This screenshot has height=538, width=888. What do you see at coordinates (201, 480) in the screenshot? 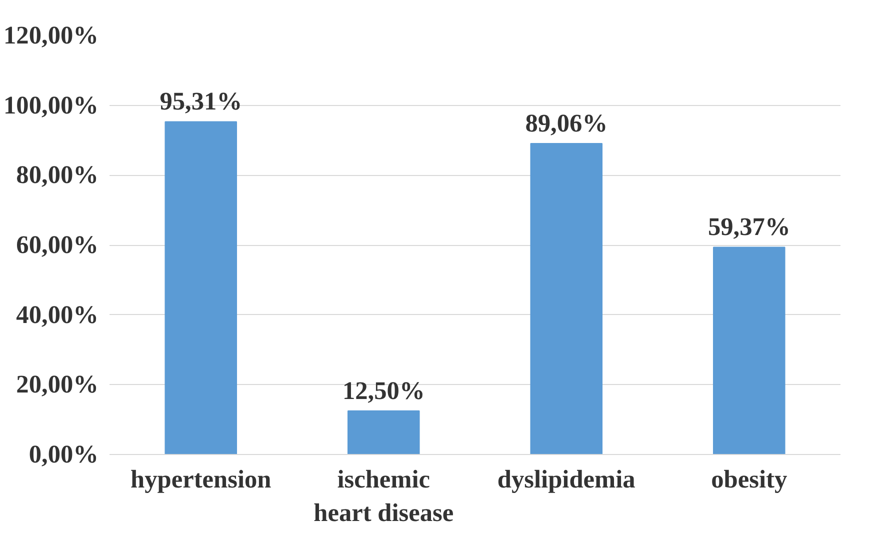
I see `x-tick-label: hypertension` at bounding box center [201, 480].